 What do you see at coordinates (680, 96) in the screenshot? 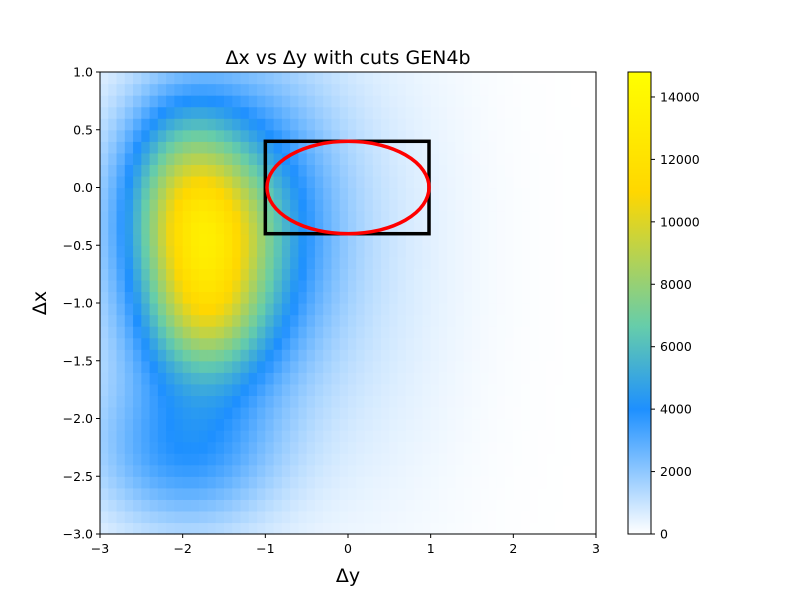
I see `colorbar-tick-label: 14000` at bounding box center [680, 96].